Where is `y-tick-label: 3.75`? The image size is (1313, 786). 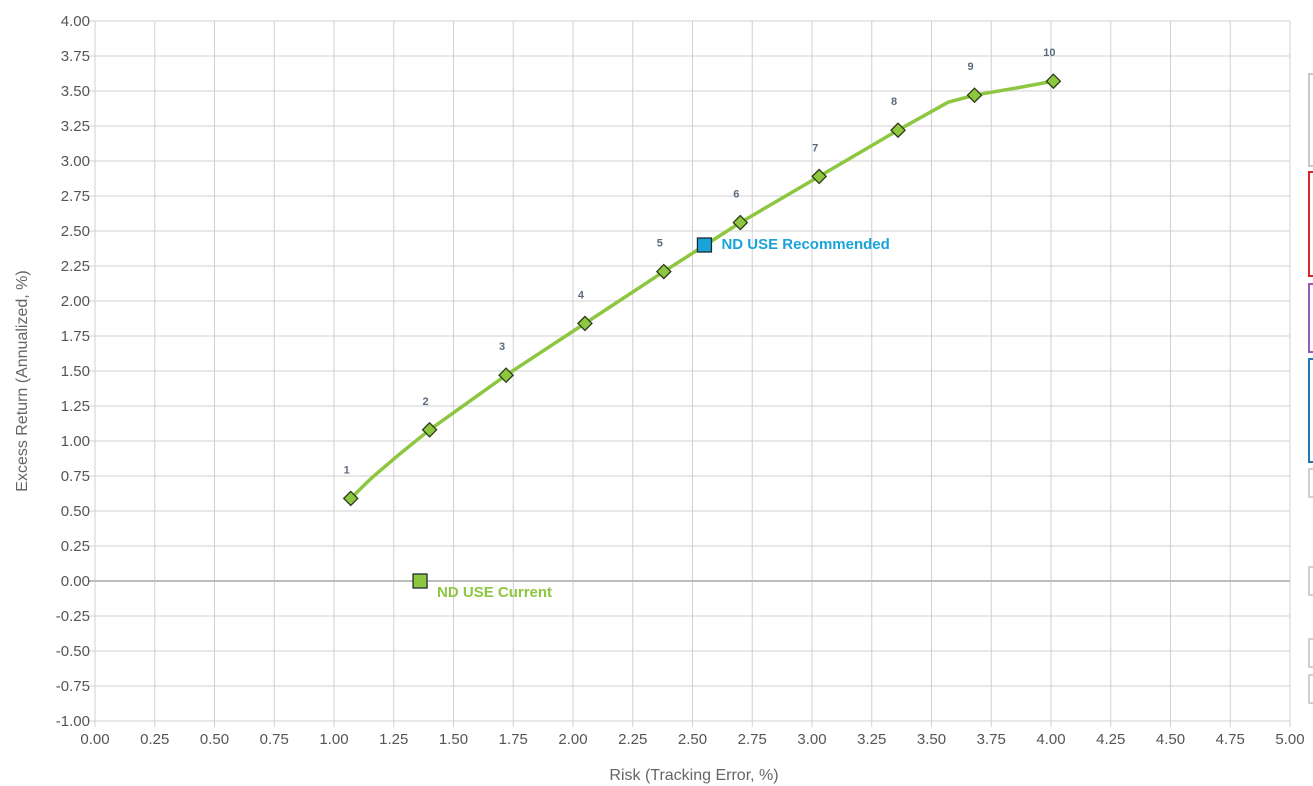 y-tick-label: 3.75 is located at coordinates (75, 56).